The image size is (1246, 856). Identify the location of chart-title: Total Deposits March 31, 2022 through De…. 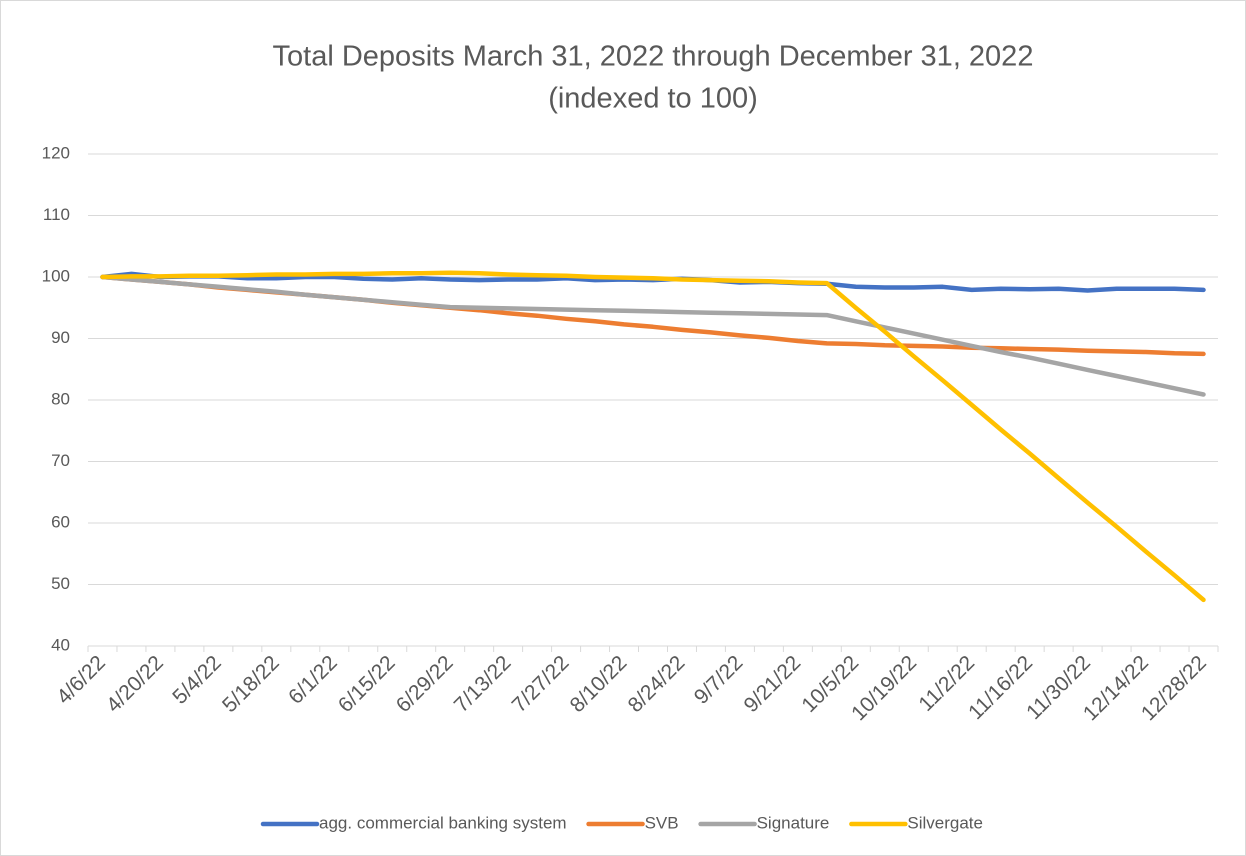
(653, 57).